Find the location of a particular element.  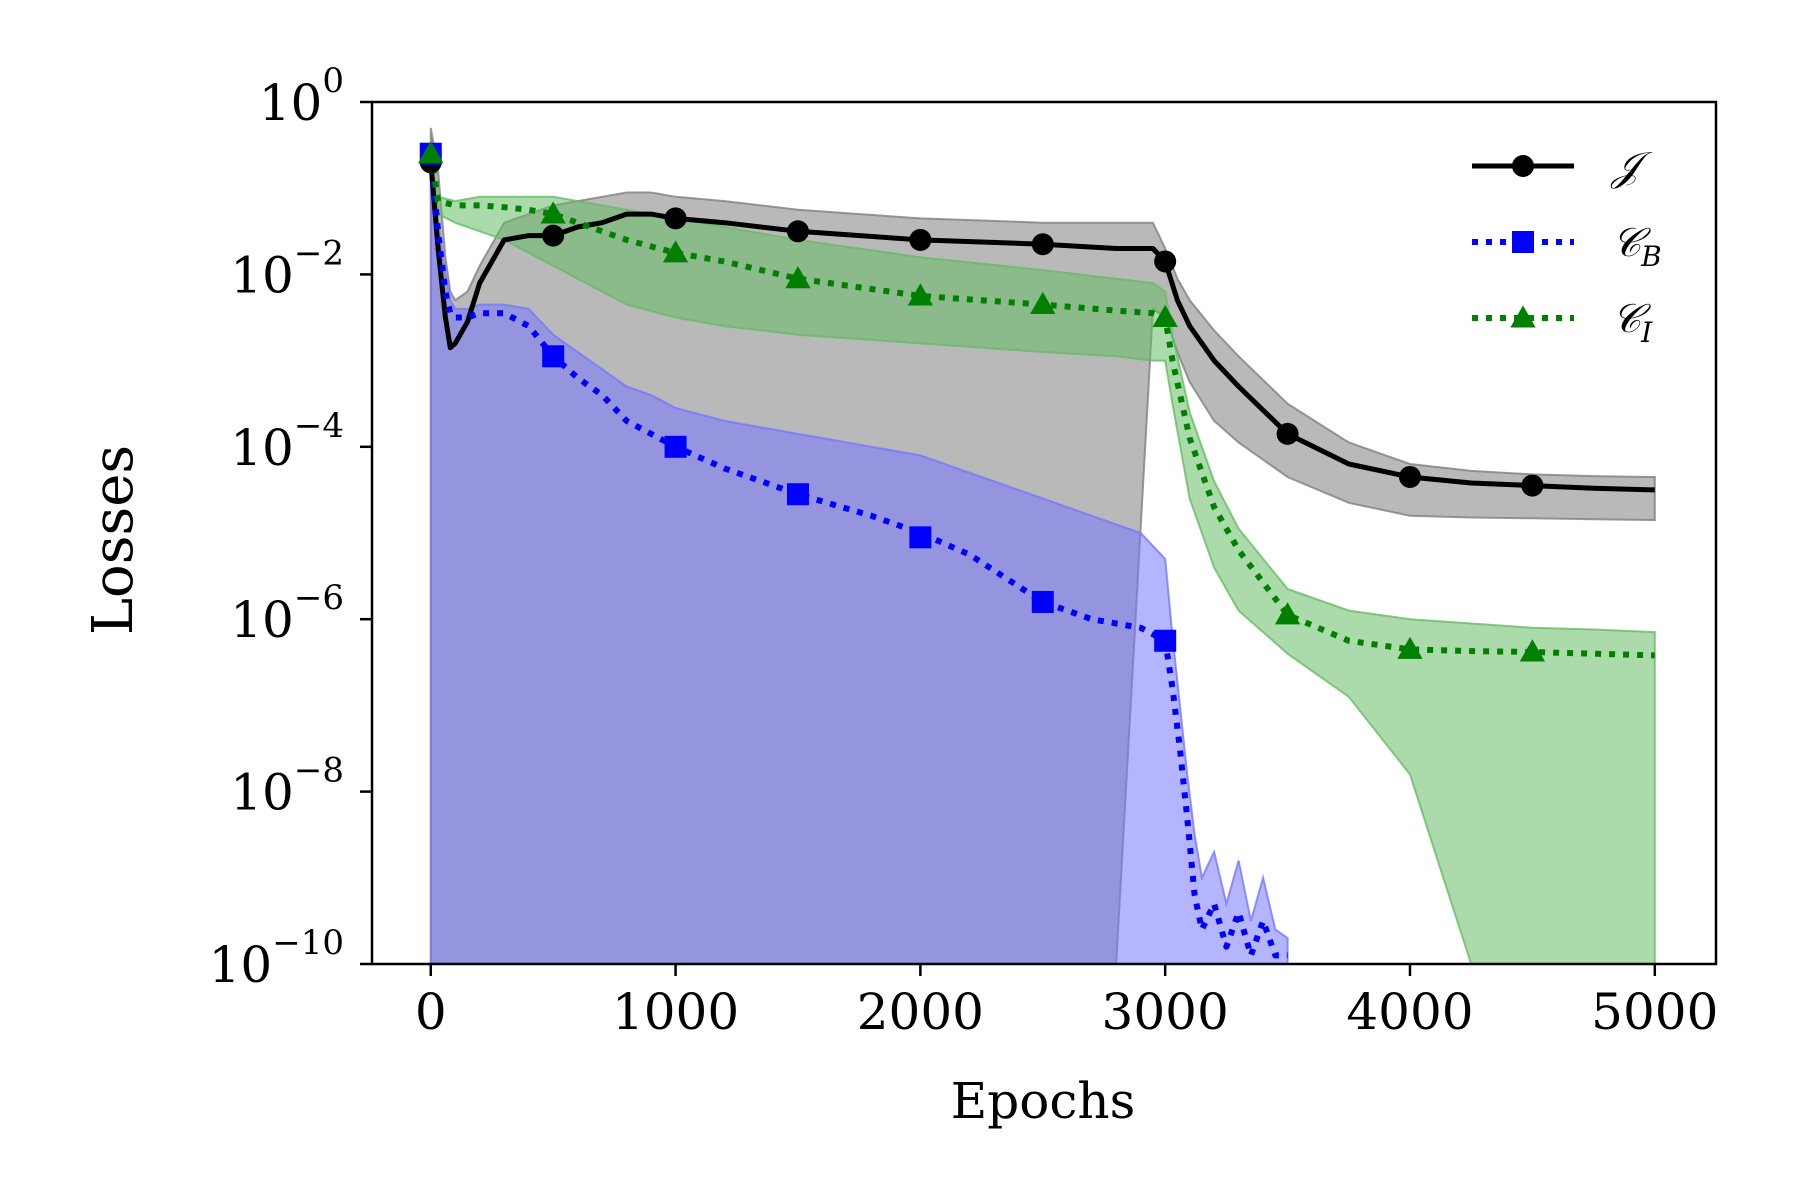

y-axis-title: Losses is located at coordinates (113, 540).